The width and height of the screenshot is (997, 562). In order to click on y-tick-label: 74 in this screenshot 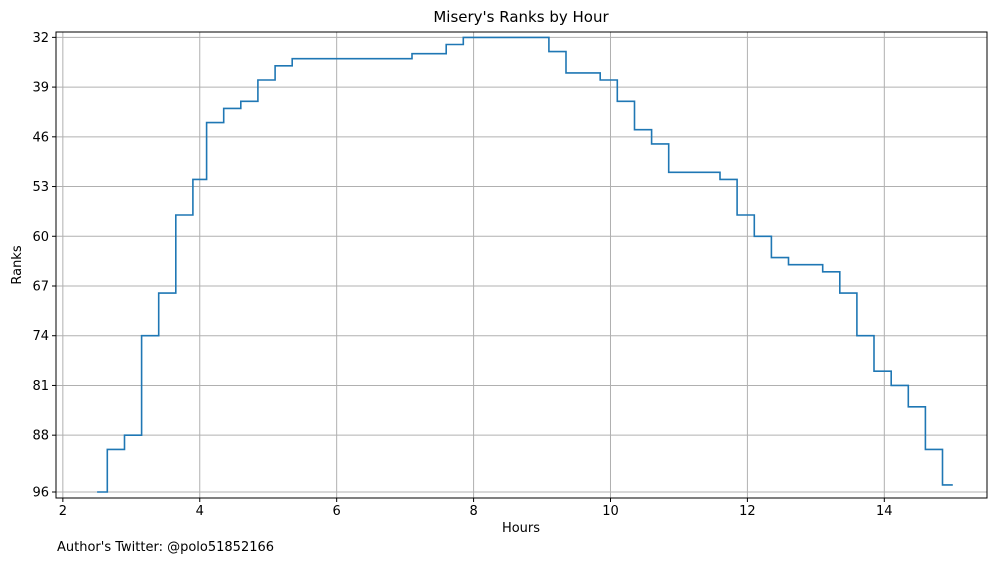, I will do `click(40, 336)`.